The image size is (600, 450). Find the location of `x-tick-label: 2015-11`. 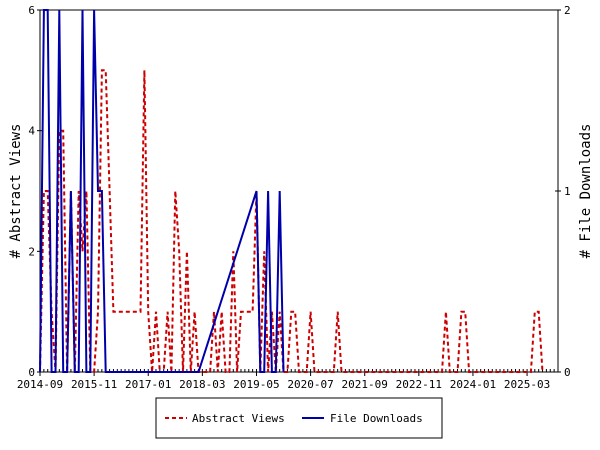

x-tick-label: 2015-11 is located at coordinates (94, 384).